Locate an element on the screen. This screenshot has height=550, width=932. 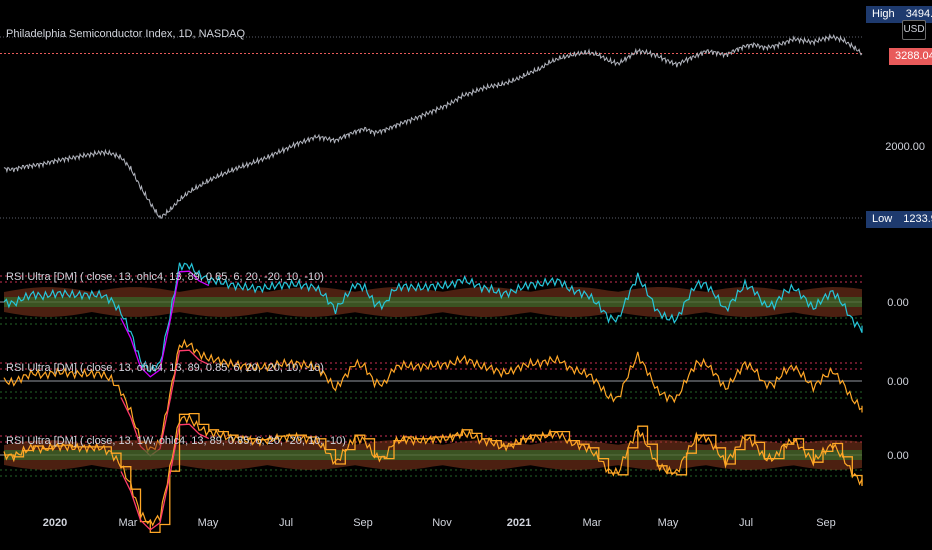
high-value: 3494.19 is located at coordinates (918, 14).